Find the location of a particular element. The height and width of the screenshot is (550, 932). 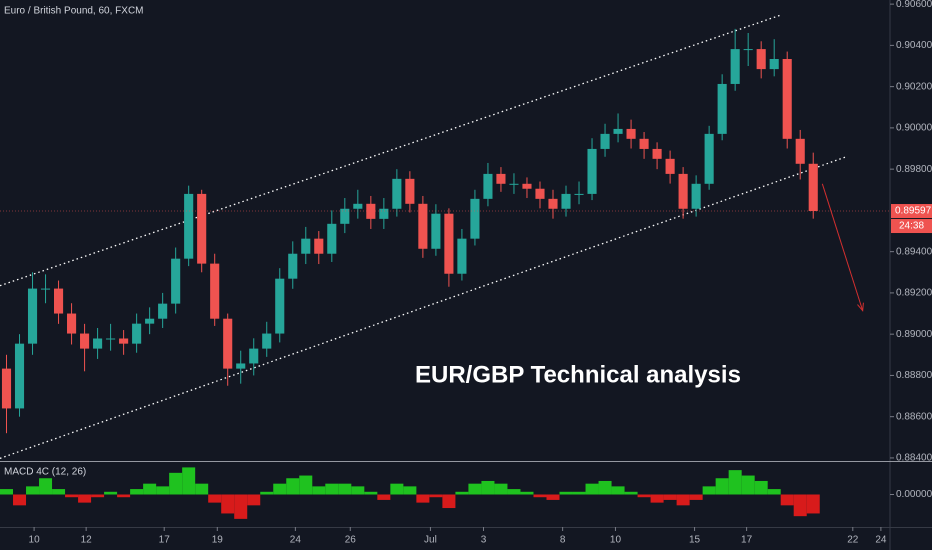

y-tick-label: 0.88400 is located at coordinates (914, 458).